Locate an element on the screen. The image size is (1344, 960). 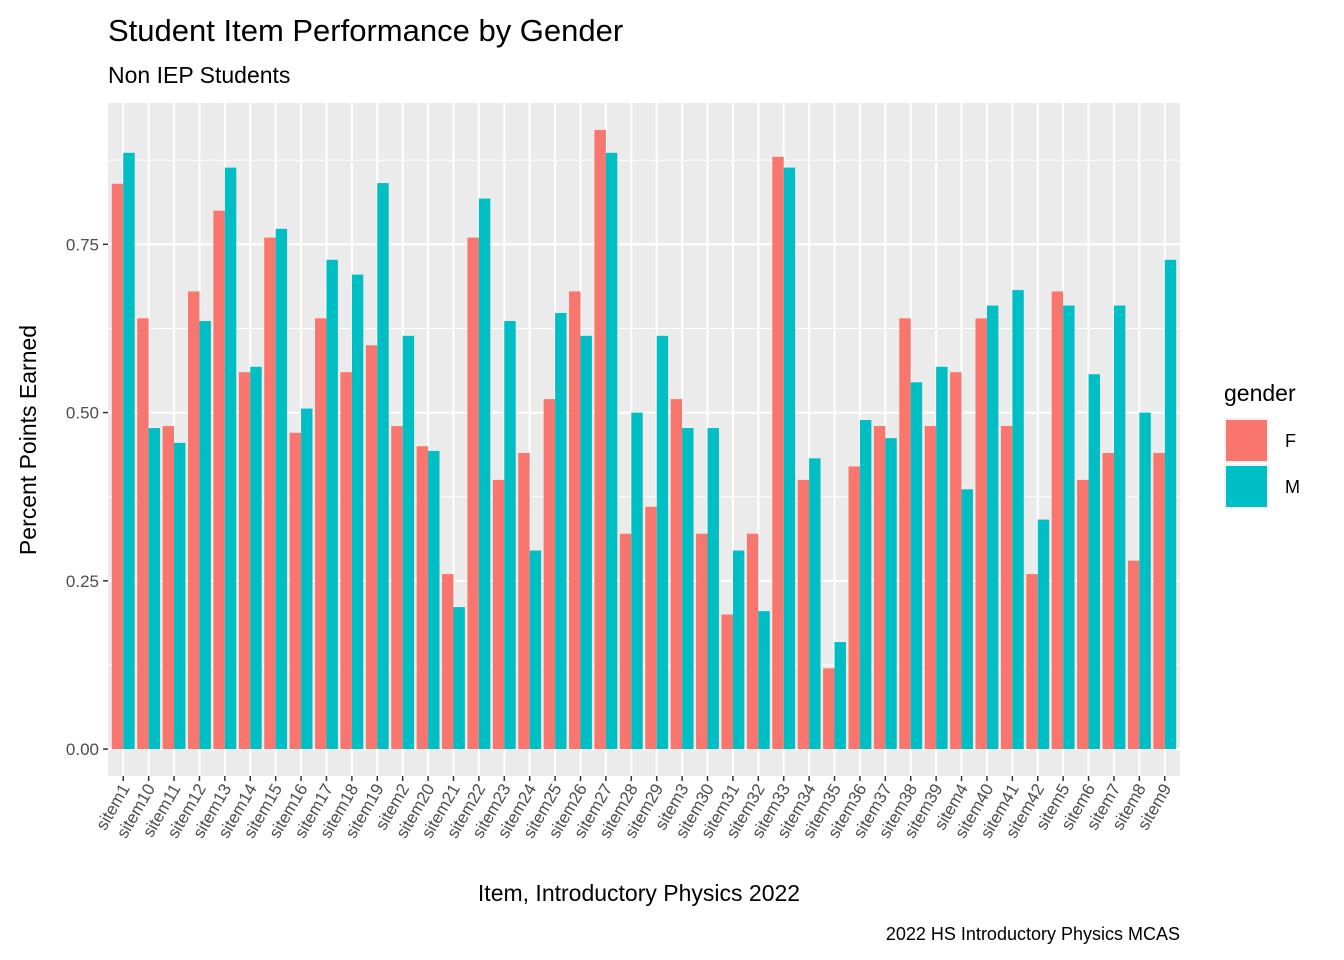
bar-F-sitem27 is located at coordinates (600, 439).